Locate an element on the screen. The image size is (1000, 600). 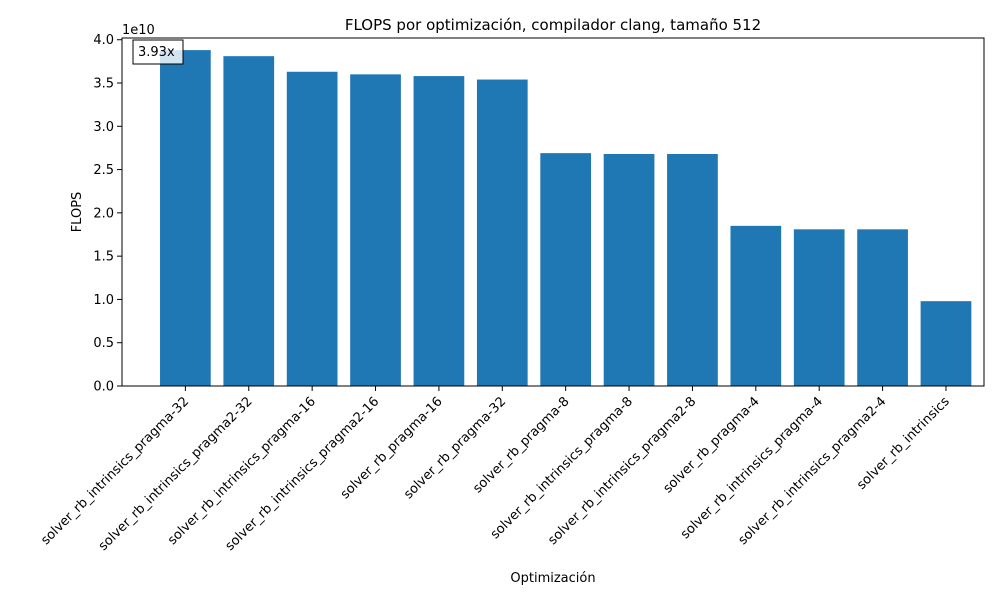
y-tick-label: 0.0 is located at coordinates (103, 387).